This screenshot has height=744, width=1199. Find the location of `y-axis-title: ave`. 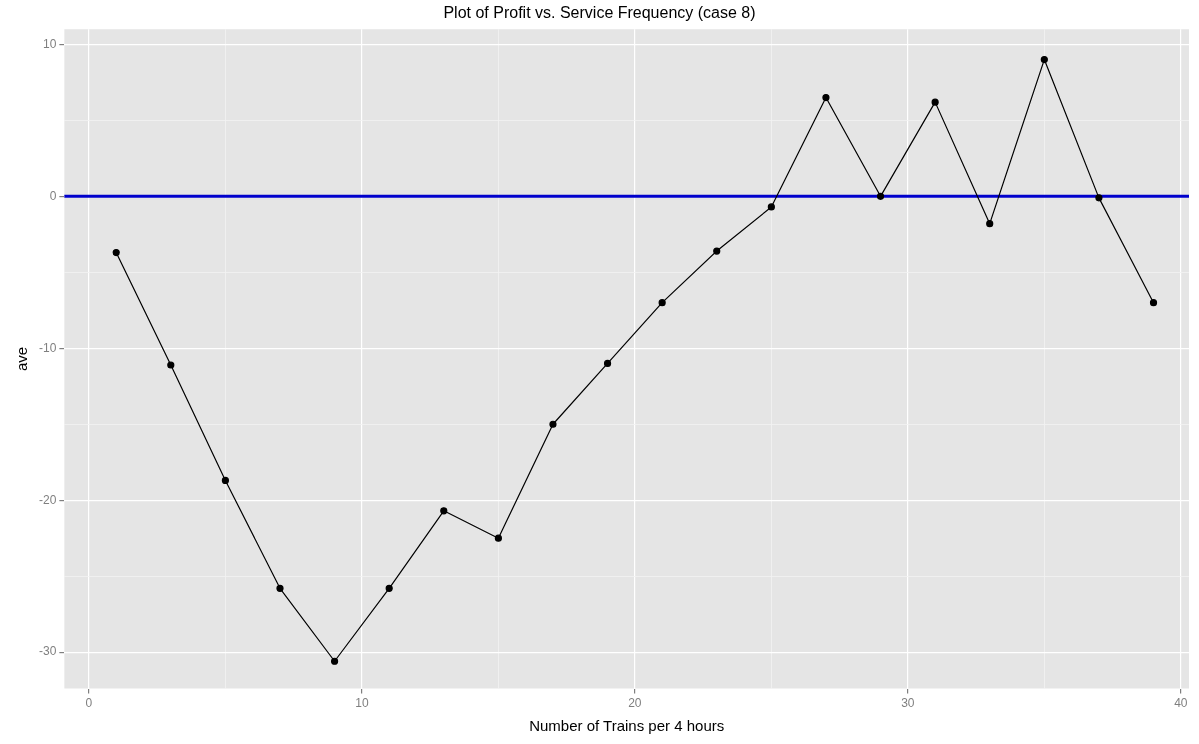

y-axis-title: ave is located at coordinates (22, 358).